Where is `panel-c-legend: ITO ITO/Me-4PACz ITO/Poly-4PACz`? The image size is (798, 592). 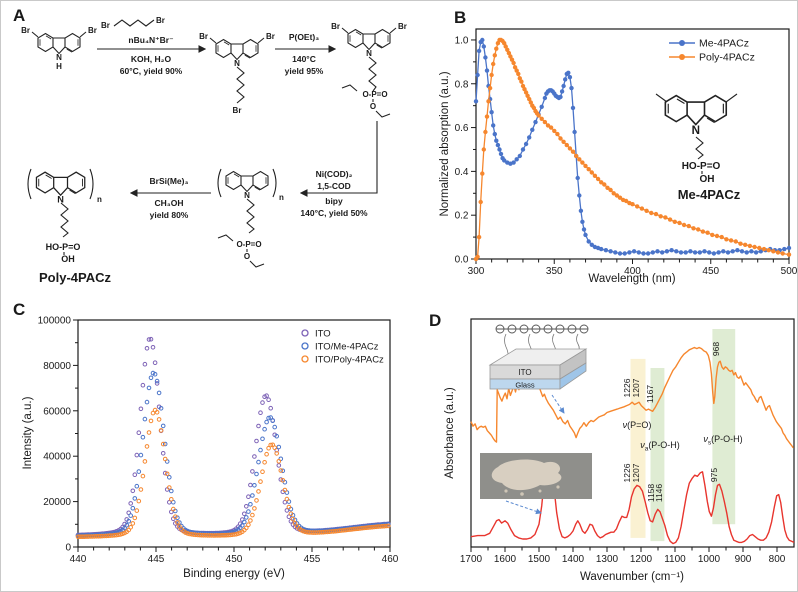
panel-c-legend: ITO ITO/Me-4PACz ITO/Poly-4PACz is located at coordinates (342, 347).